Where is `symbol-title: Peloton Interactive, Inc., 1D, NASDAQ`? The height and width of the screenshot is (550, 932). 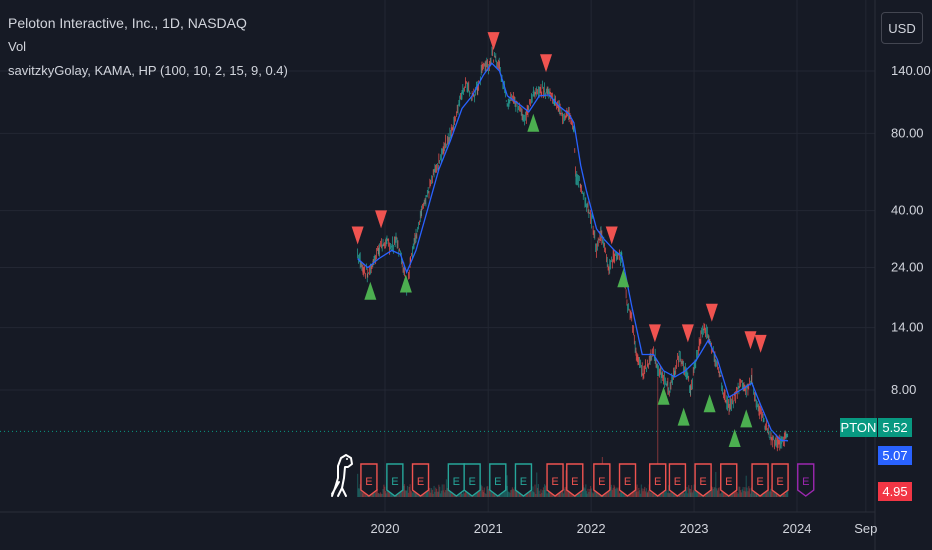
symbol-title: Peloton Interactive, Inc., 1D, NASDAQ is located at coordinates (127, 23).